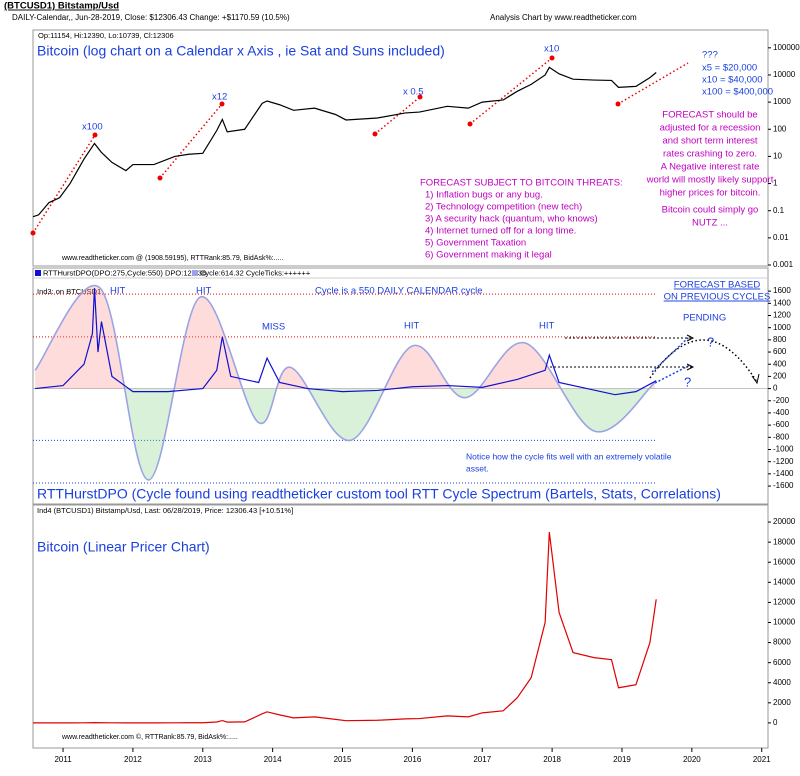 This screenshot has height=776, width=800. What do you see at coordinates (737, 92) in the screenshot?
I see `target-label: x100 = $400,000` at bounding box center [737, 92].